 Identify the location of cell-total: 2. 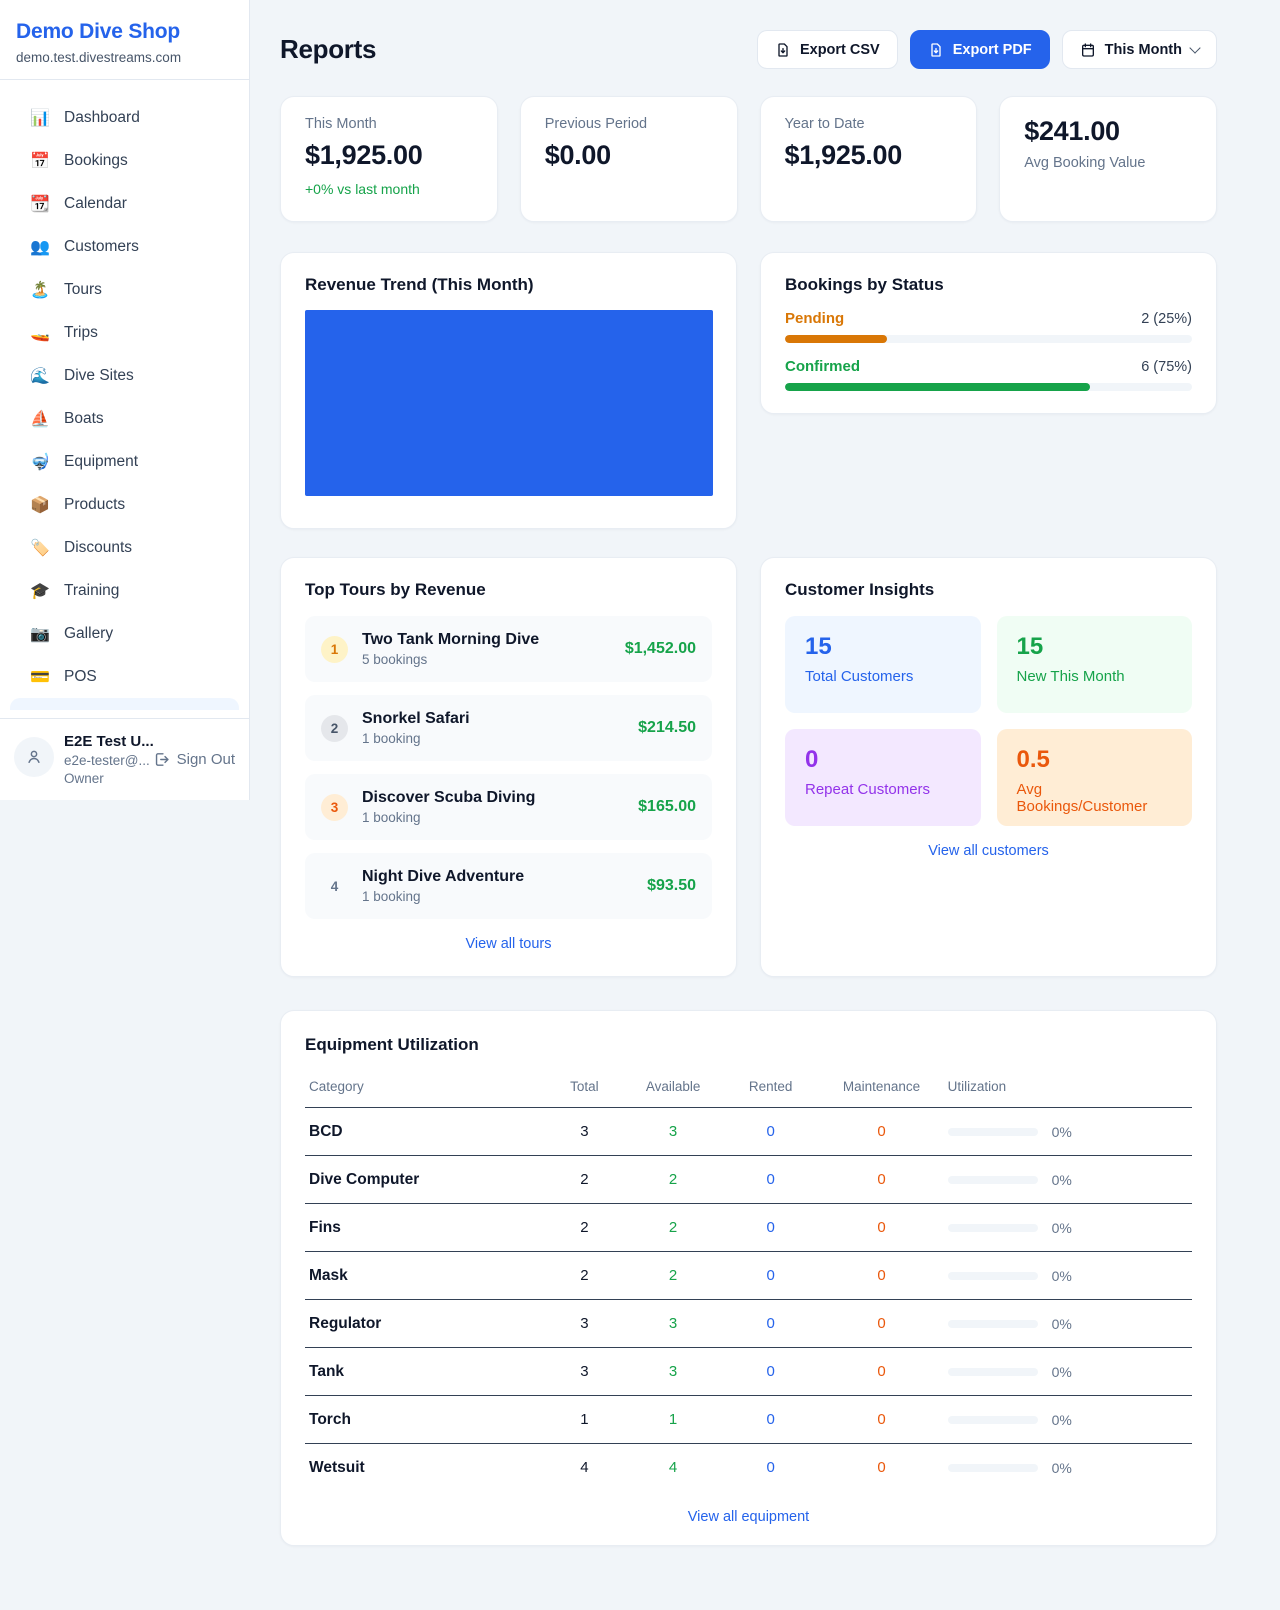
(584, 1275).